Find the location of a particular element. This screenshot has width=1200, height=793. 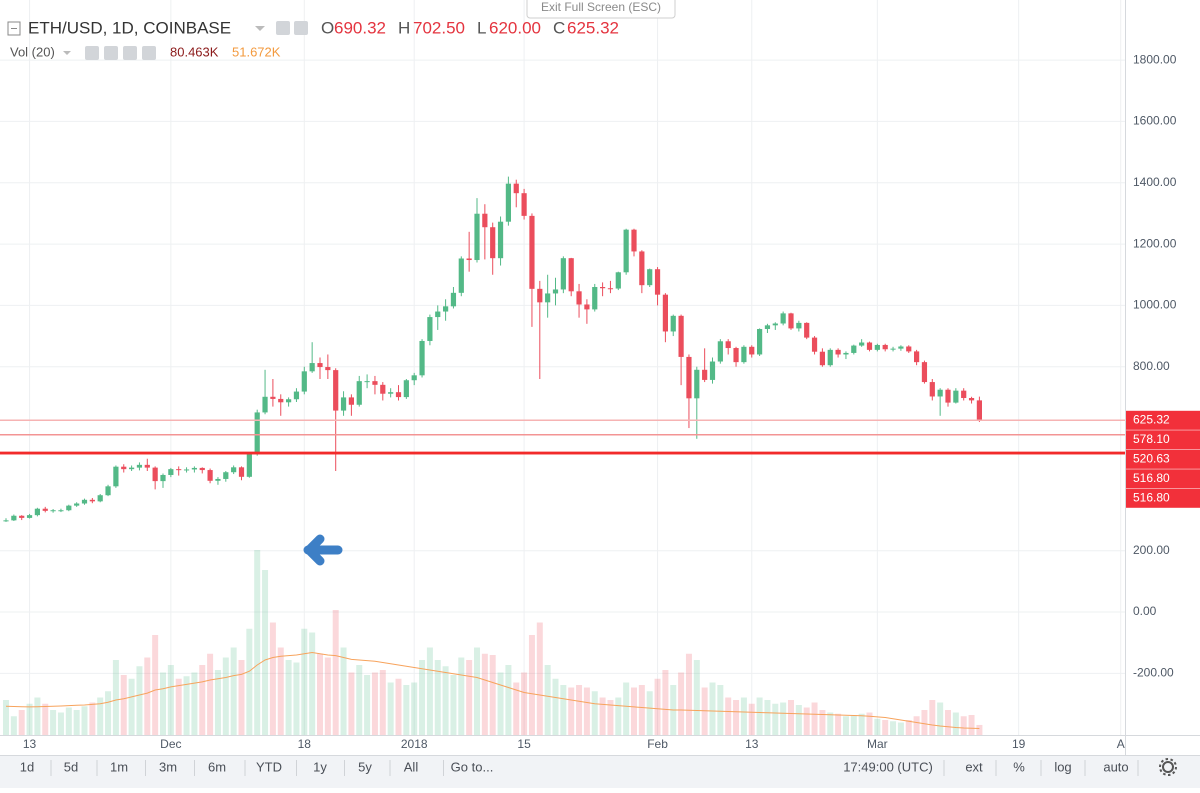

toolbar-button: ext is located at coordinates (974, 766).